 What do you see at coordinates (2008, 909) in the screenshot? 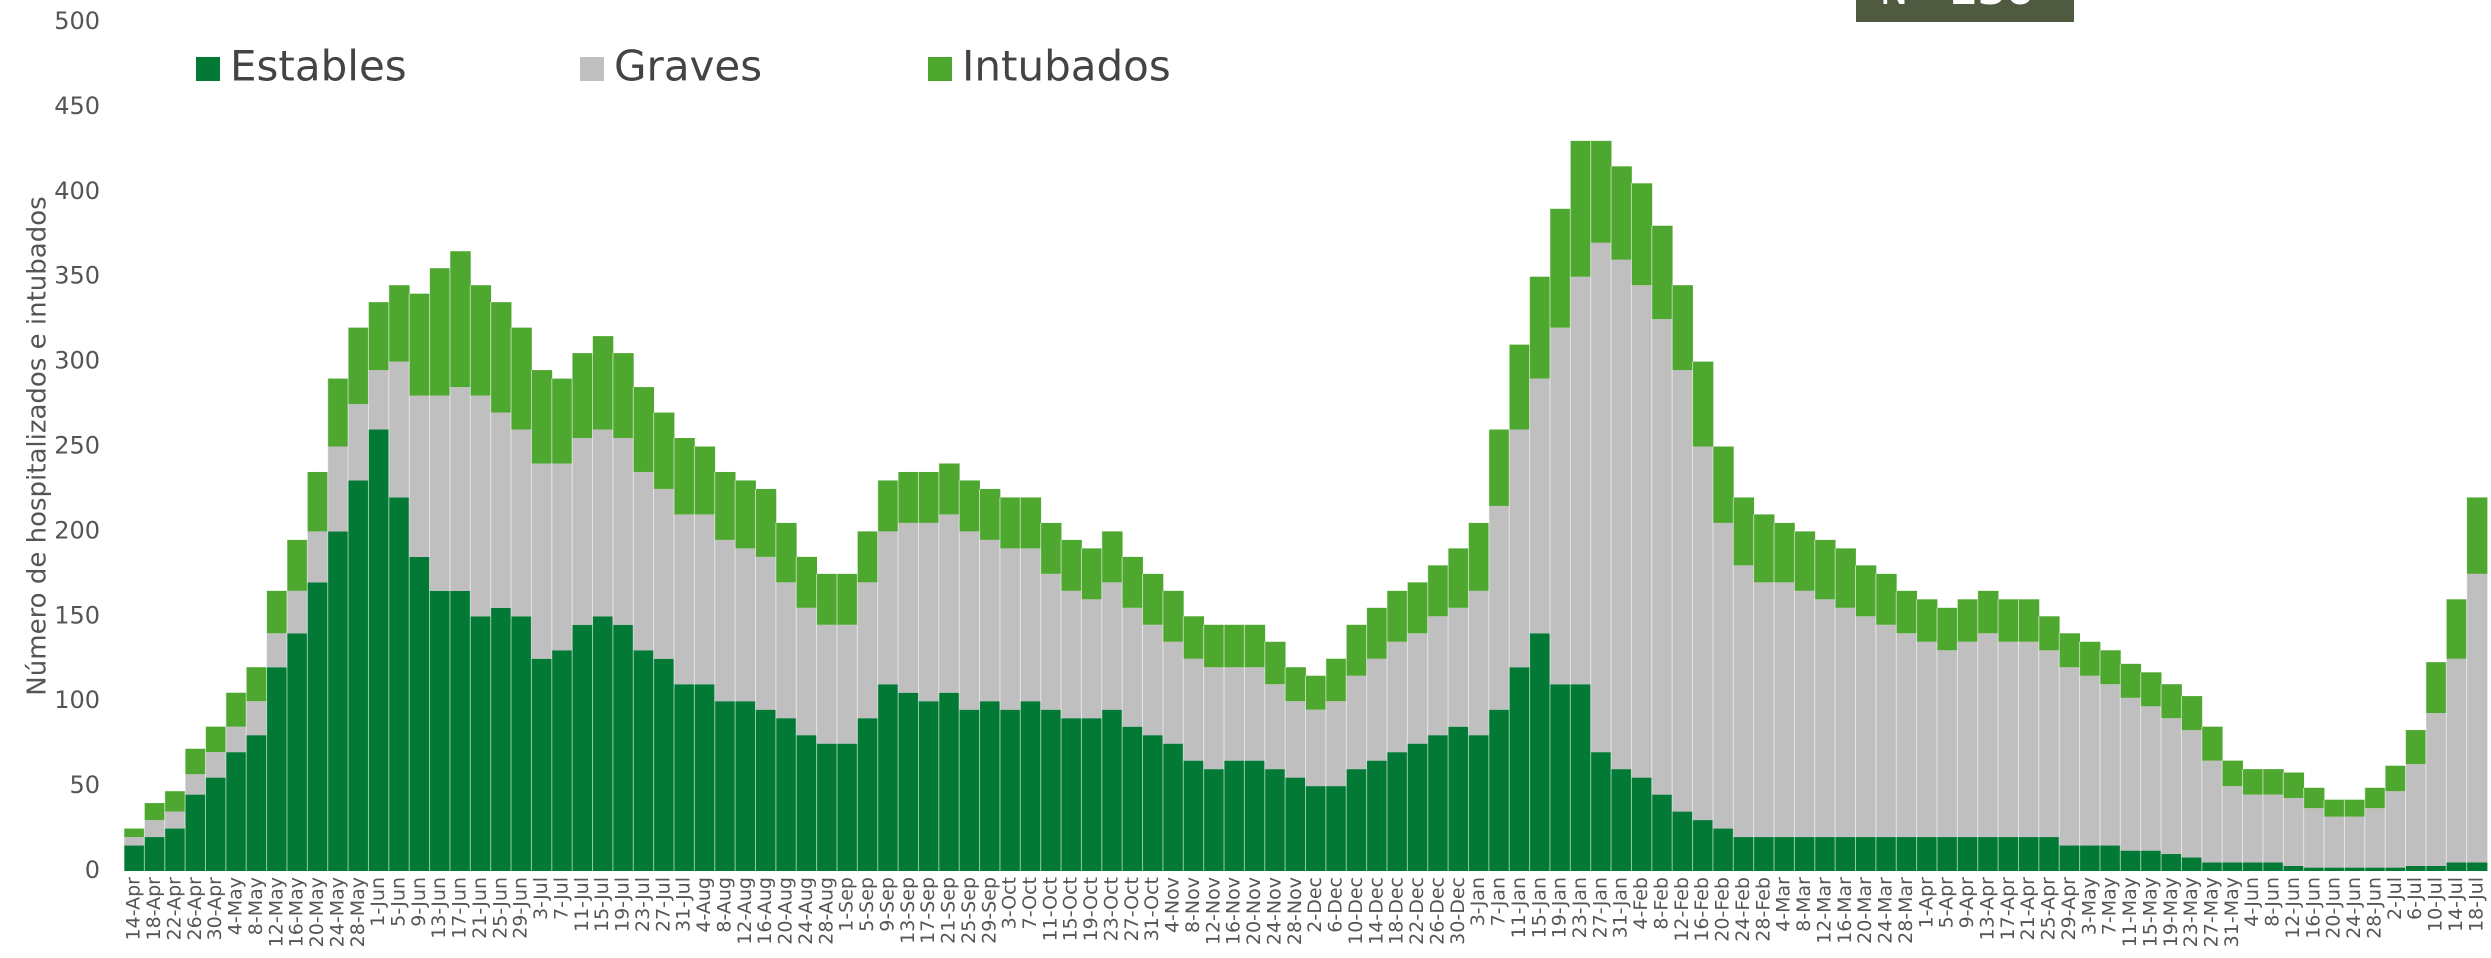
I see `x-tick-label: 17-Apr` at bounding box center [2008, 909].